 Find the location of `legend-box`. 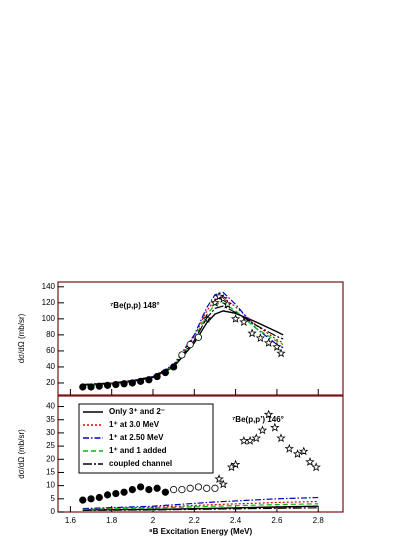

legend-box is located at coordinates (146, 438).